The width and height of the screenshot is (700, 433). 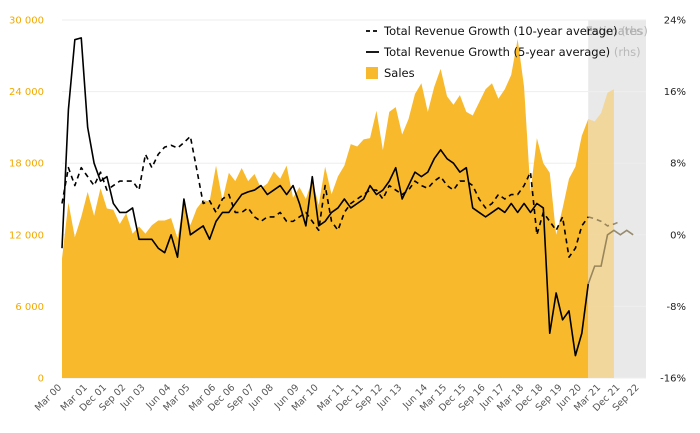 What do you see at coordinates (675, 92) in the screenshot?
I see `y-right-tick-label: 16%` at bounding box center [675, 92].